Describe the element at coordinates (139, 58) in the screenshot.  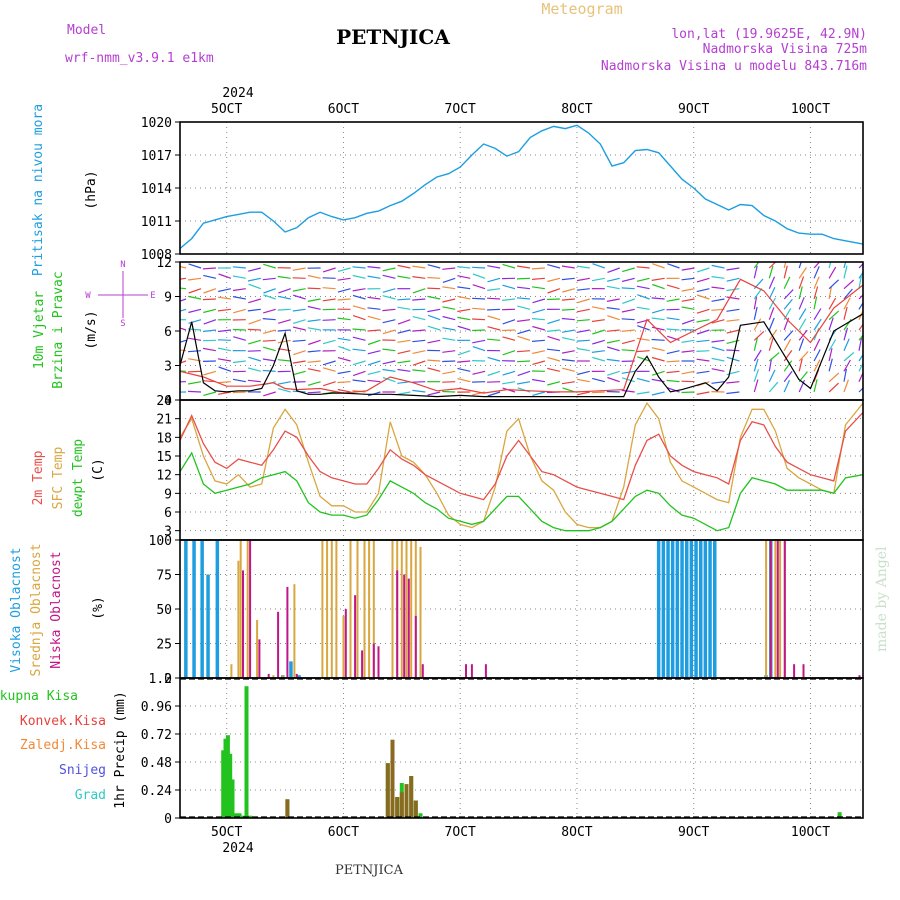
I see `model-name: wrf-nmm_v3.9.1 e1km` at that location.